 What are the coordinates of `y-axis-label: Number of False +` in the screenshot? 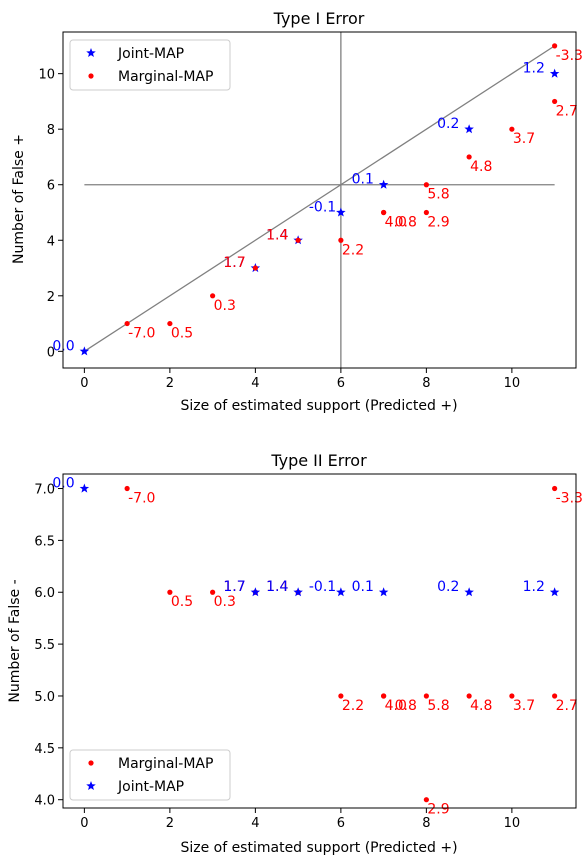 It's located at (19, 199).